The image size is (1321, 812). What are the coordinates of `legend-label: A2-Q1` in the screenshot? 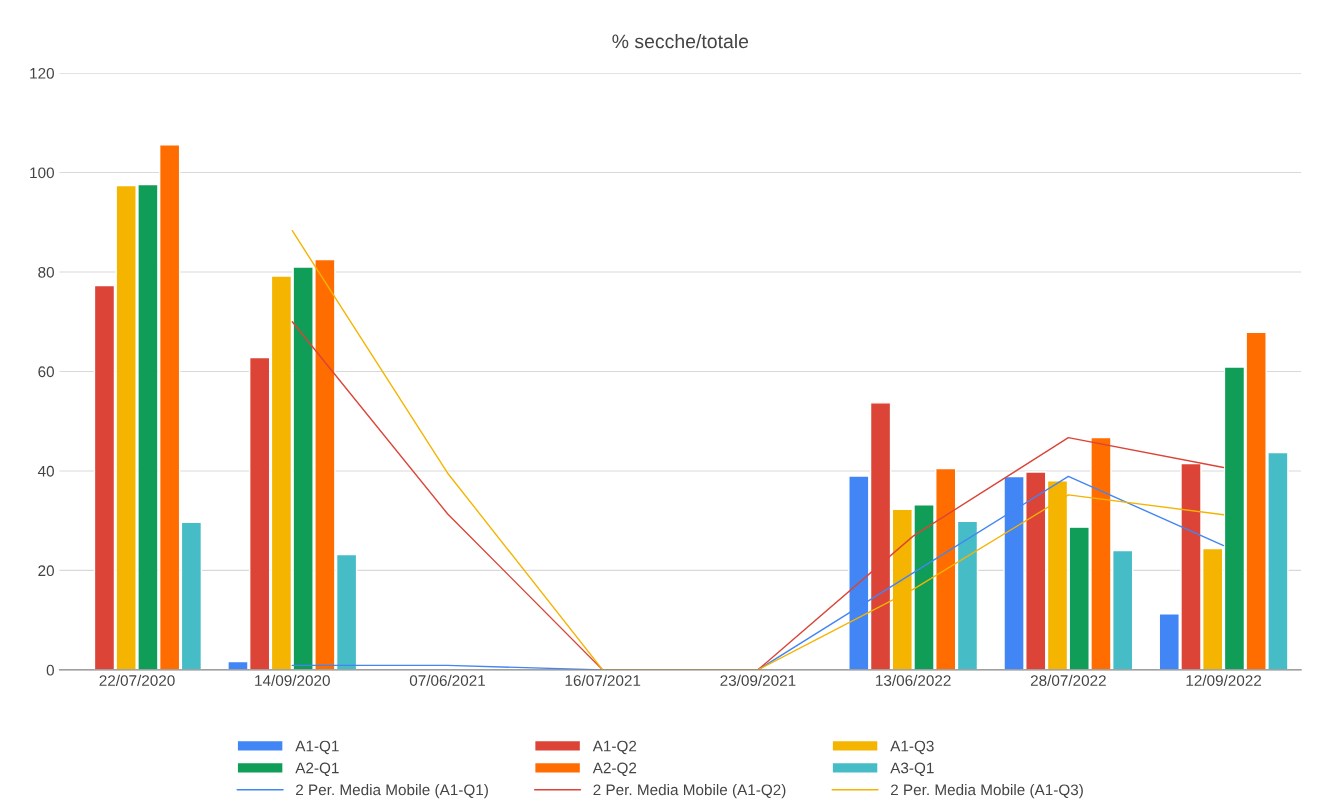 It's located at (317, 769).